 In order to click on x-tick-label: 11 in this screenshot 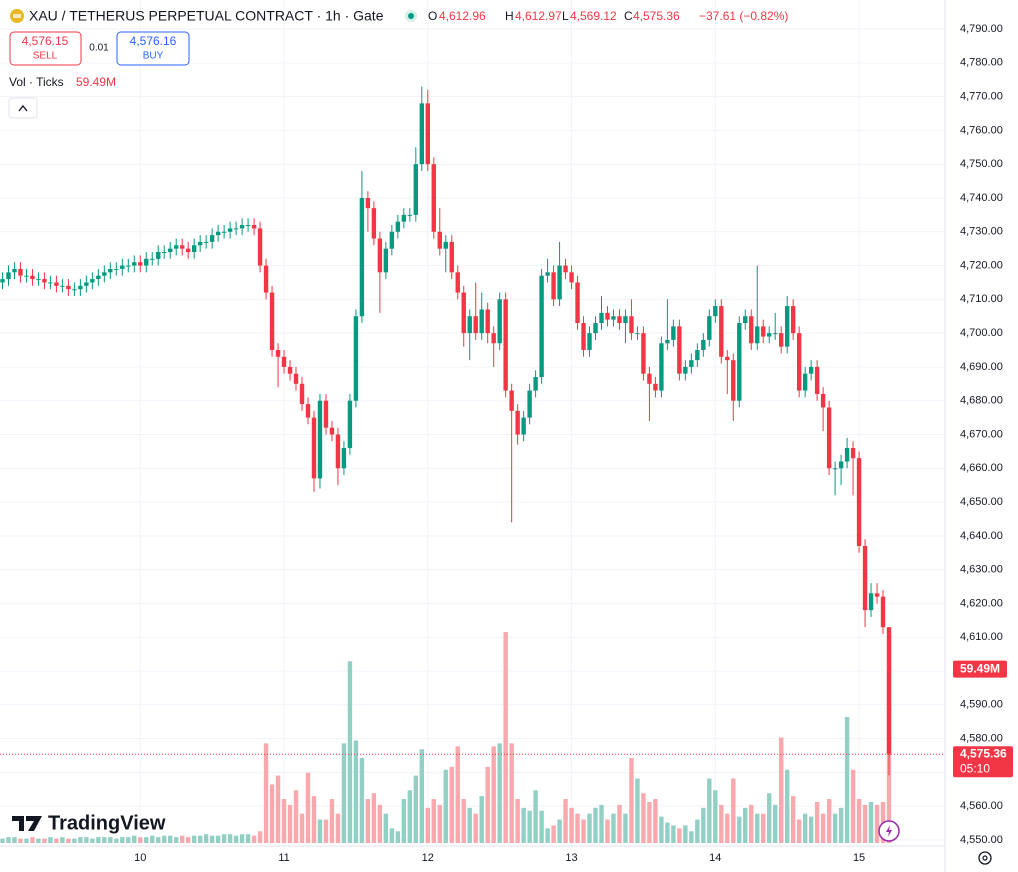, I will do `click(283, 858)`.